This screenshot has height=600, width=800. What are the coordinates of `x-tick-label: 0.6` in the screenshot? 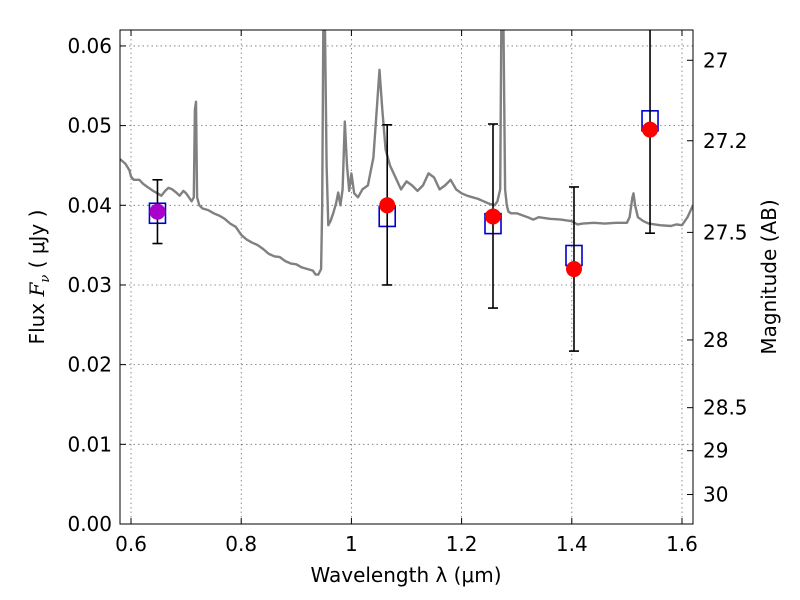 It's located at (131, 544).